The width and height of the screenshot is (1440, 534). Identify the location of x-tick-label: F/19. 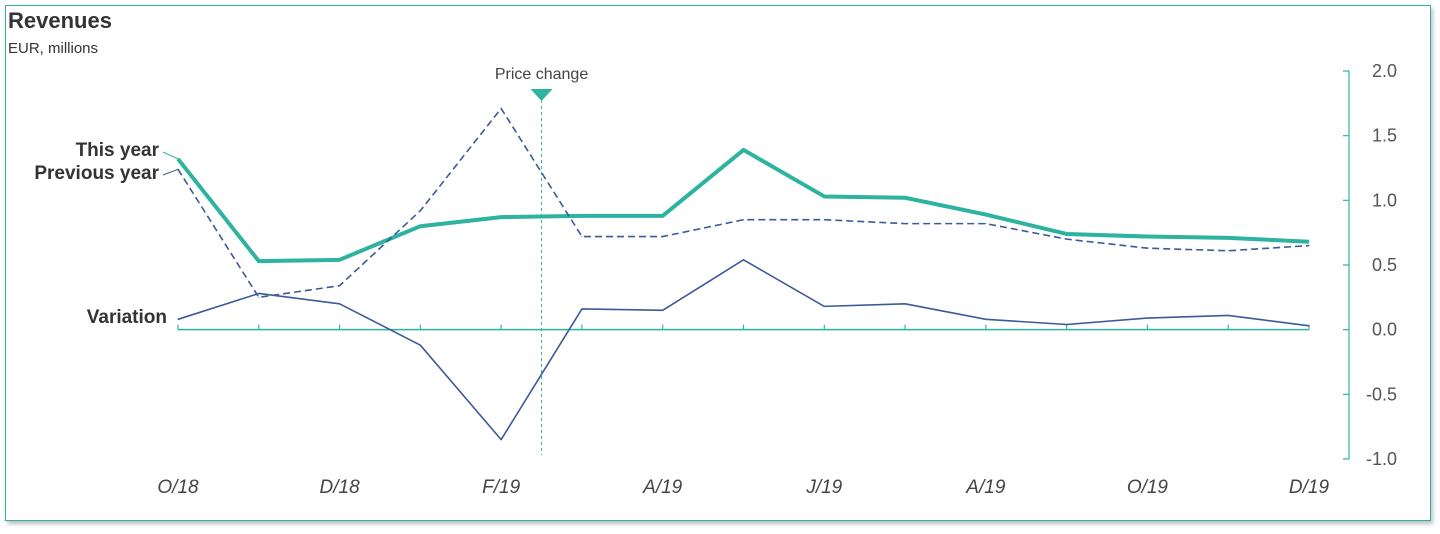
(501, 487).